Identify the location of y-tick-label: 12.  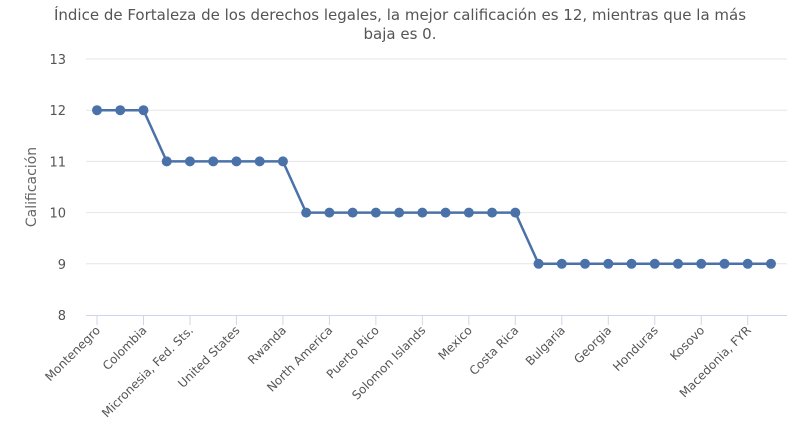
(57, 111).